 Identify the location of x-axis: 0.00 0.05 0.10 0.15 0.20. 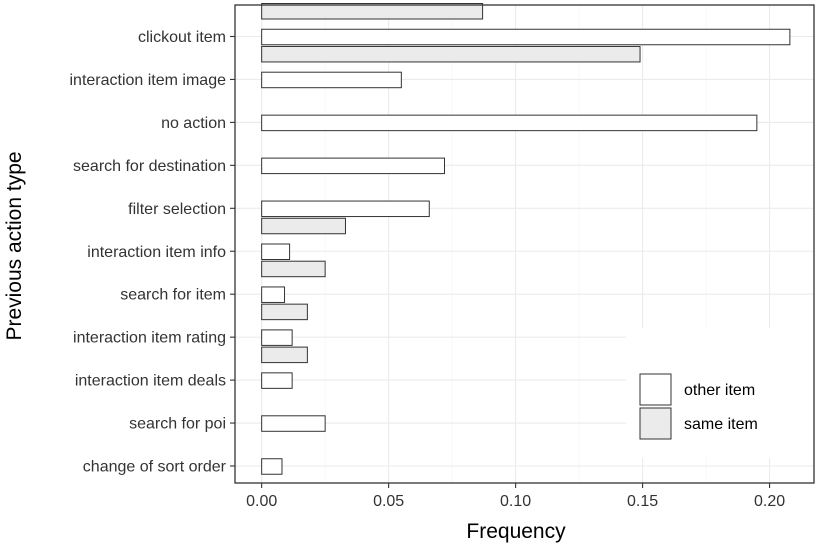
(515, 496).